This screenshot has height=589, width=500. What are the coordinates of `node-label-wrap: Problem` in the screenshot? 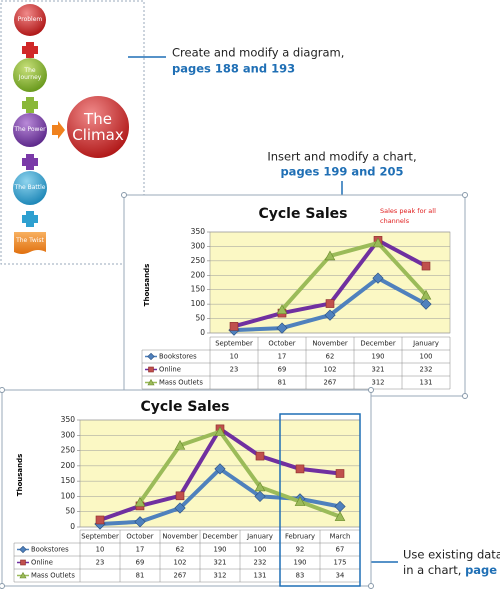 It's located at (30, 19).